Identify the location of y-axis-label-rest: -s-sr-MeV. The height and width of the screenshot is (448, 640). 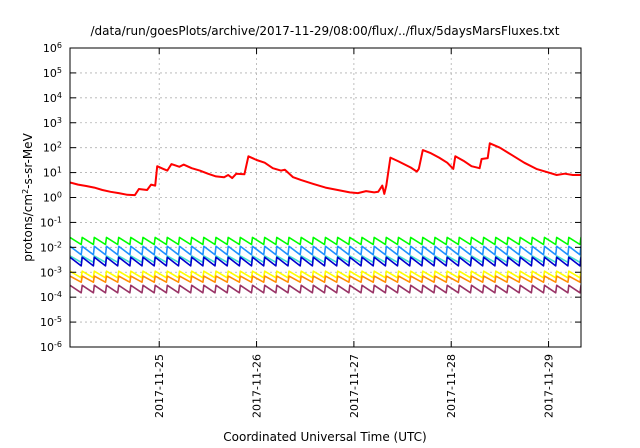
(28, 160).